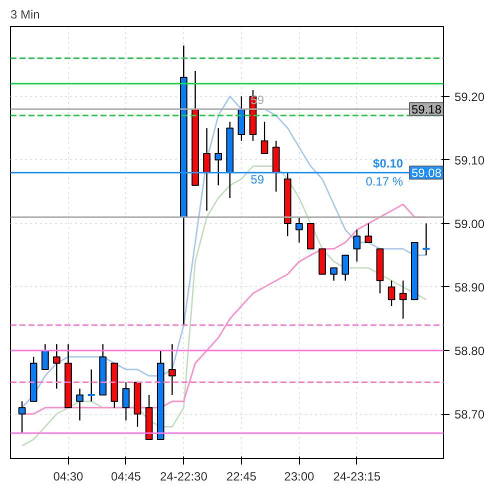 This screenshot has height=488, width=487. I want to click on x-tick-label: 04:45, so click(126, 477).